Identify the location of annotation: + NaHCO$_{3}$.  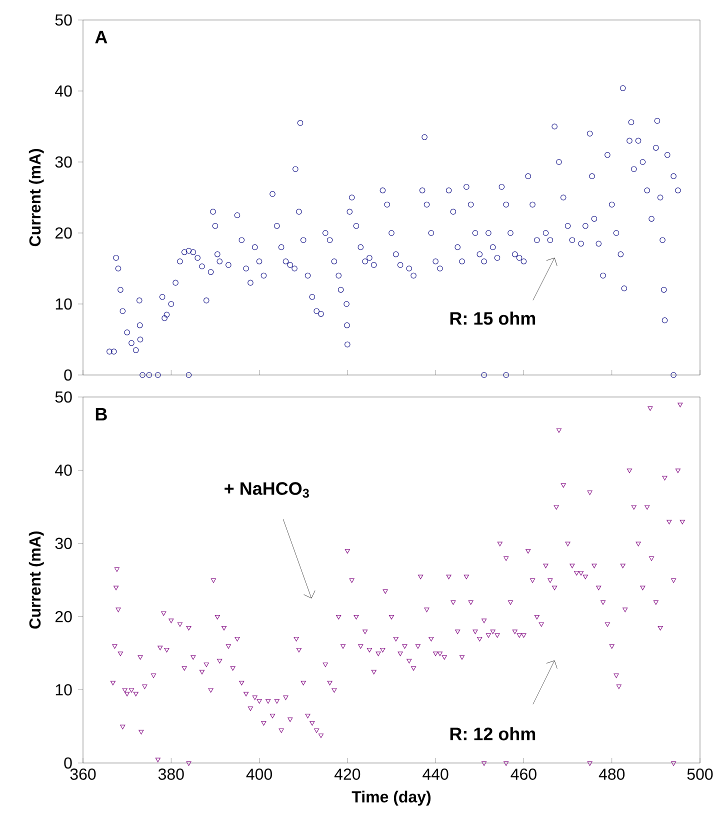
(266, 490).